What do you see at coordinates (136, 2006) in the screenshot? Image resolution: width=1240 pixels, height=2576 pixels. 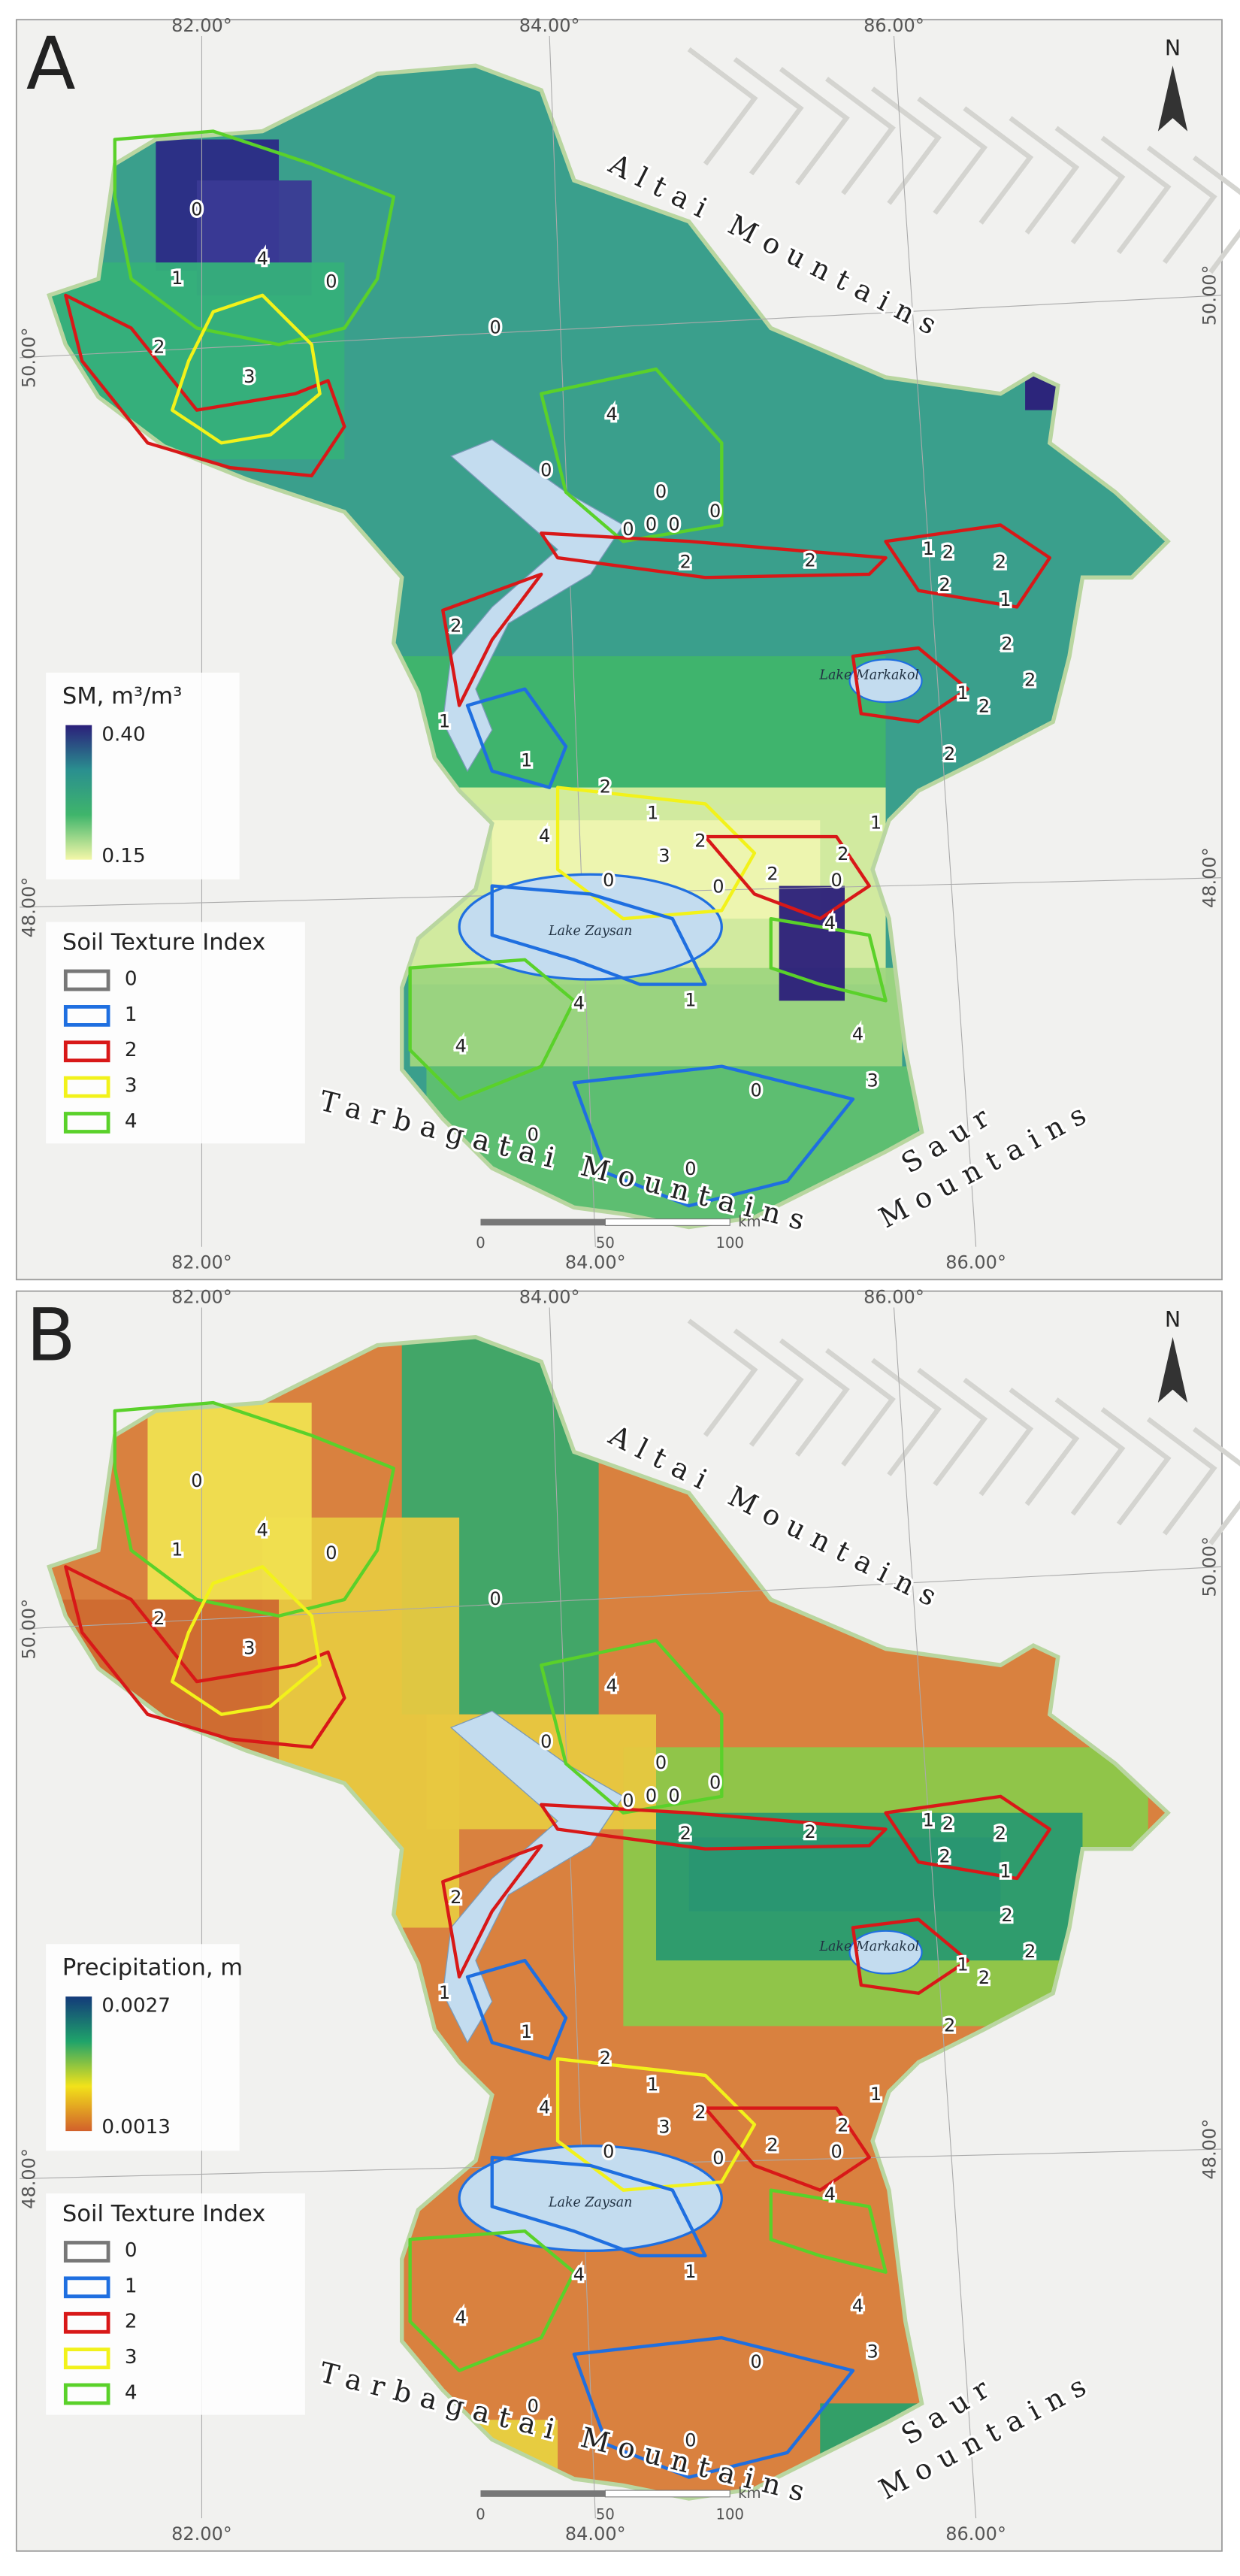 I see `legend-max: 0.0027` at bounding box center [136, 2006].